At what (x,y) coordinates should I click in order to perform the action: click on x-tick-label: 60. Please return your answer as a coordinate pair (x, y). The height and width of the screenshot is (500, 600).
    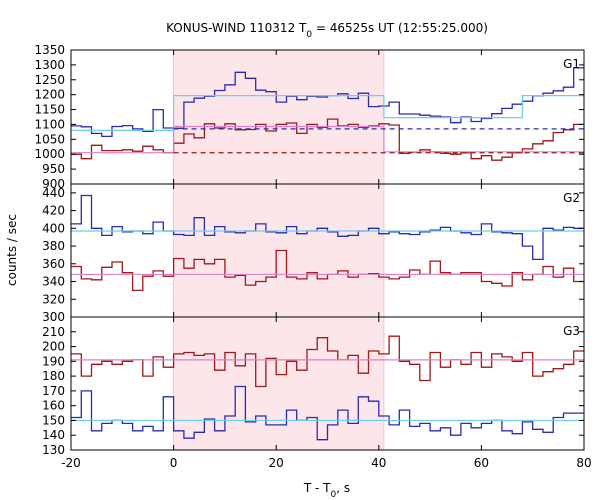
    Looking at the image, I should click on (481, 463).